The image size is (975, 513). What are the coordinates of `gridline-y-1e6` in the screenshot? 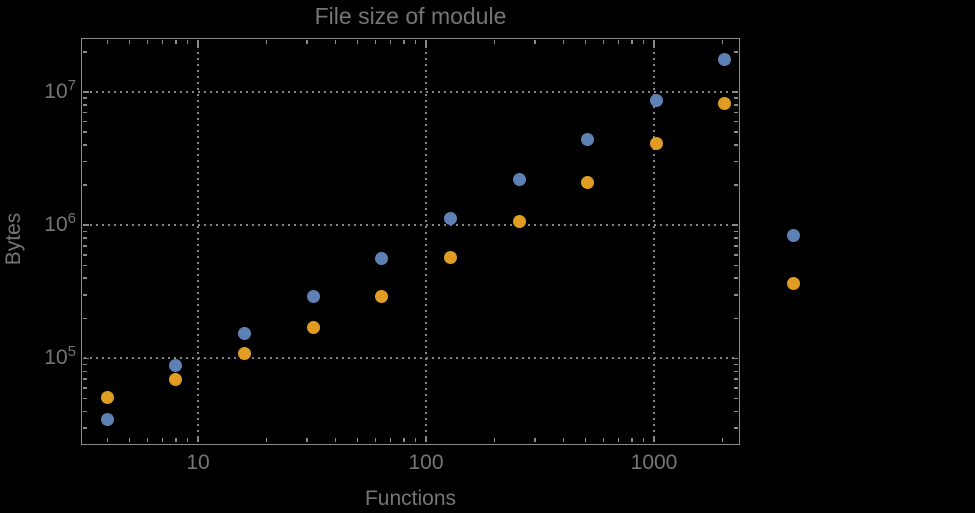 It's located at (410, 225).